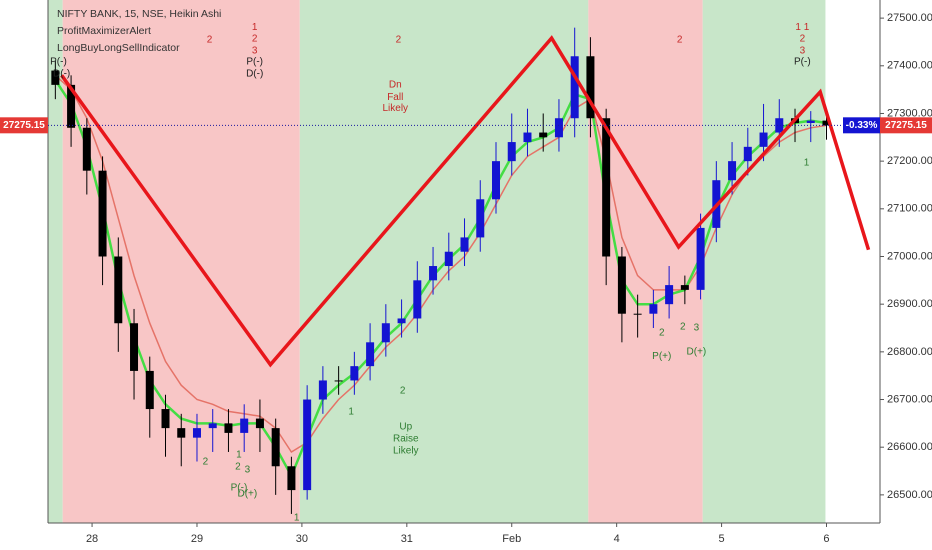 The width and height of the screenshot is (932, 550). What do you see at coordinates (909, 352) in the screenshot?
I see `y-tick-label: 26800.00` at bounding box center [909, 352].